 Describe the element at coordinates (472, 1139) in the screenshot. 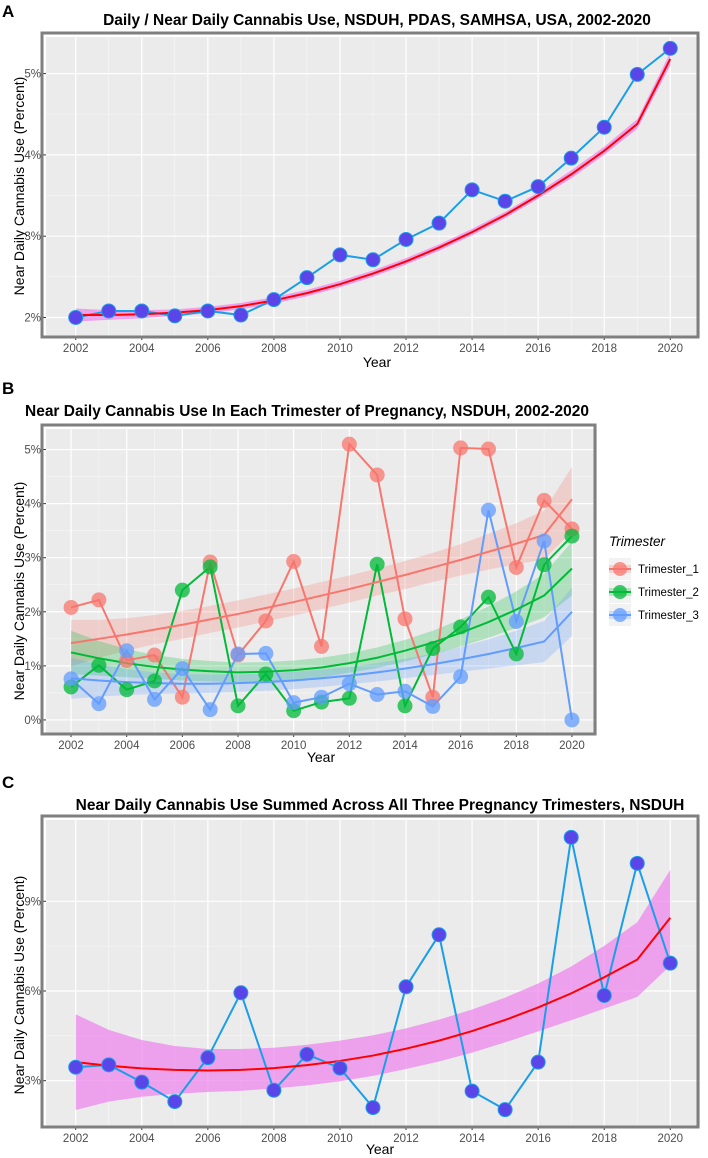

I see `panel-c-x-tick-label: 2014` at that location.